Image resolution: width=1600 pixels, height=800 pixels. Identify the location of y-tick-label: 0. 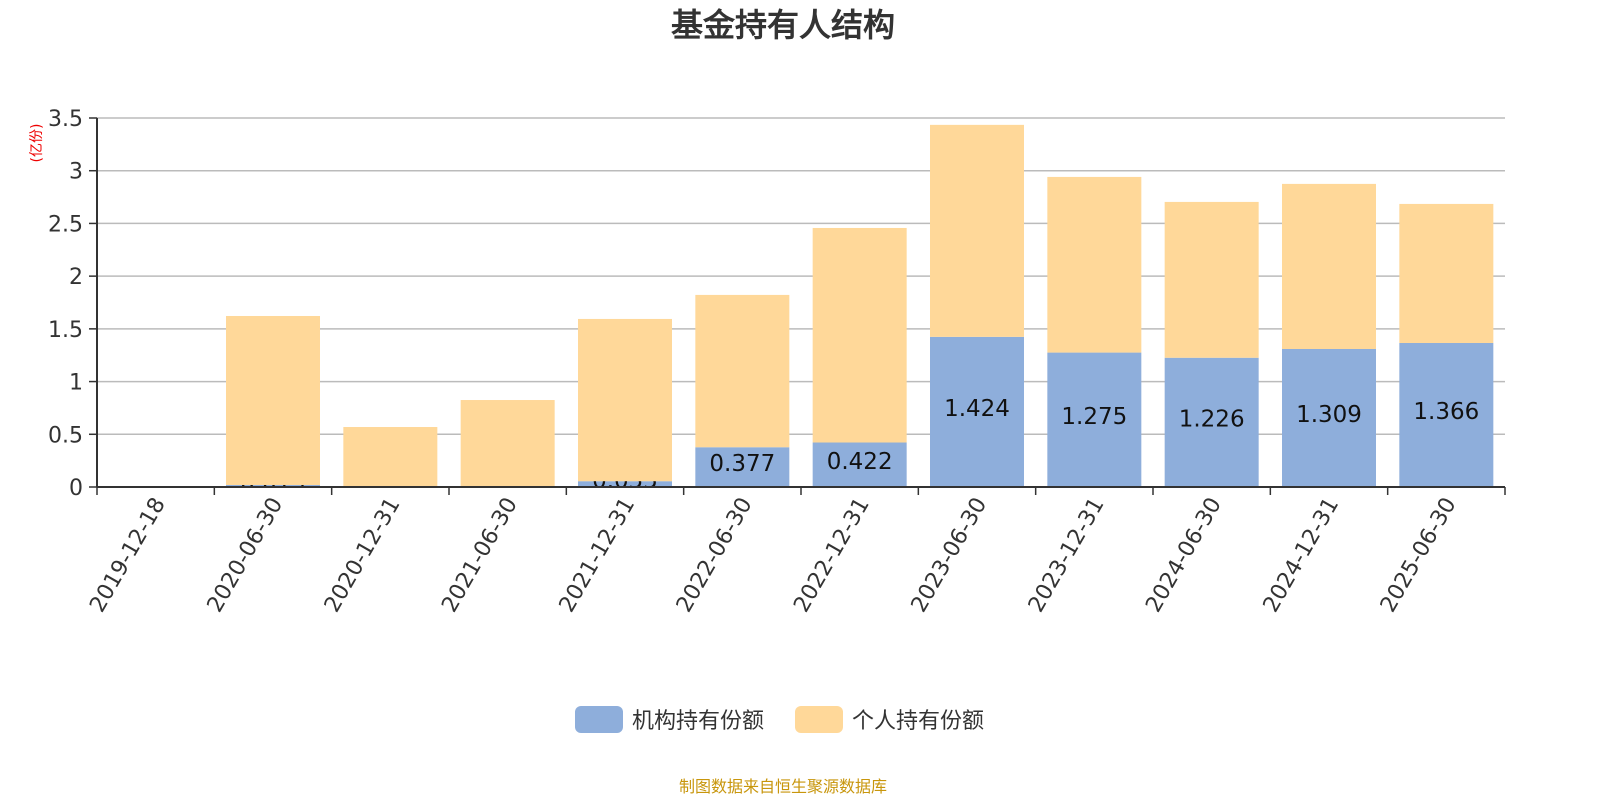
(76, 488).